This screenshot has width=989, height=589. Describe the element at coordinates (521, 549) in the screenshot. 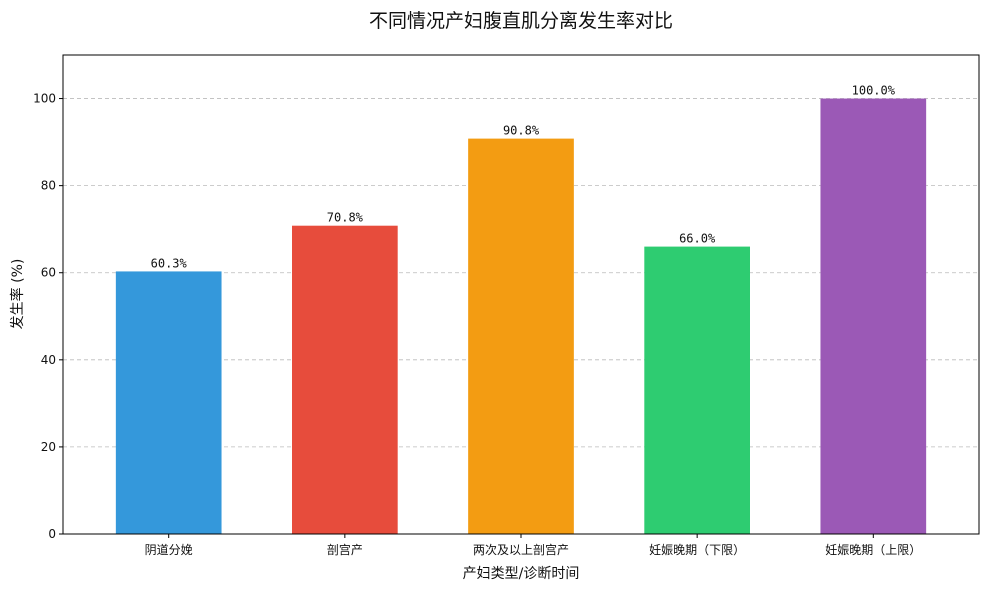

I see `x-tick-label: 两次及以上剖宫产` at that location.